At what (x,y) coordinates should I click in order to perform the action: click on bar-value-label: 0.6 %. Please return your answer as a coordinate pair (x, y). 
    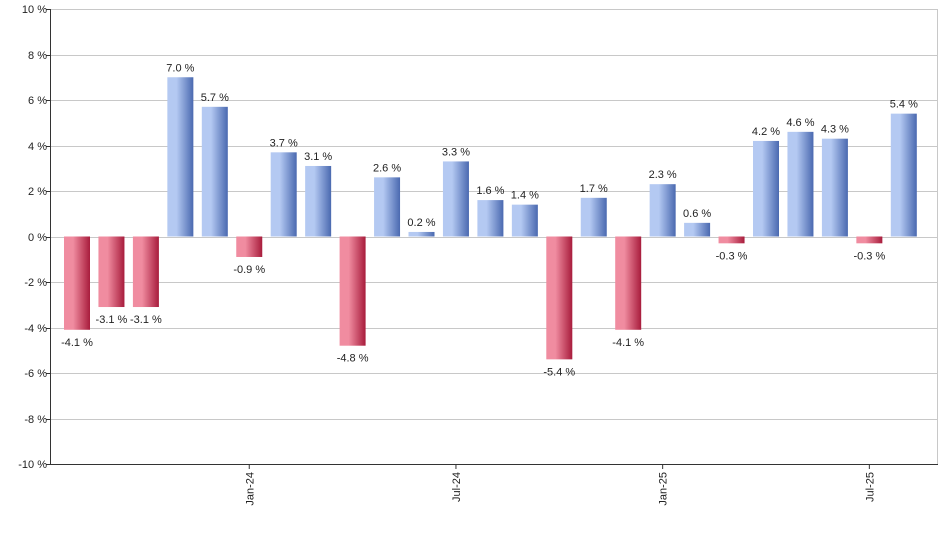
    Looking at the image, I should click on (697, 214).